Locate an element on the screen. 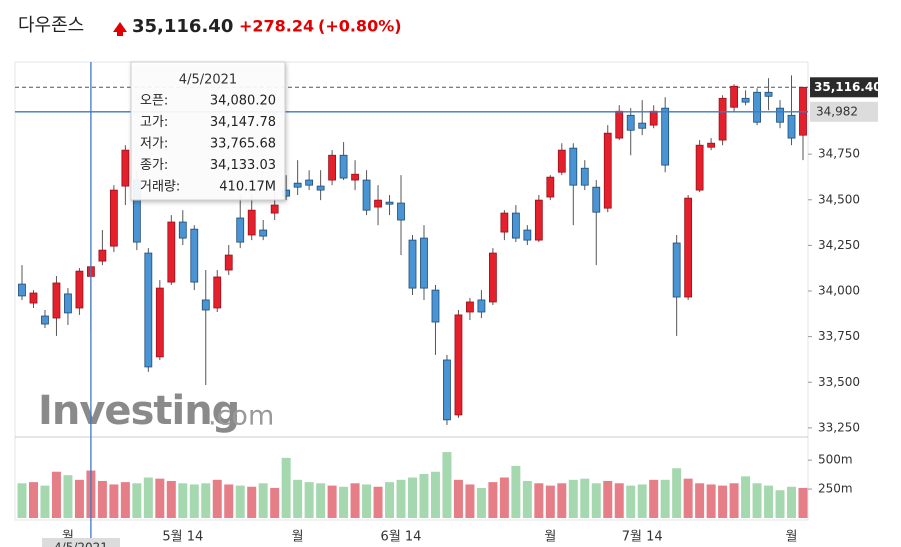 The width and height of the screenshot is (901, 547). tooltip-date: 4/5/2021 is located at coordinates (208, 80).